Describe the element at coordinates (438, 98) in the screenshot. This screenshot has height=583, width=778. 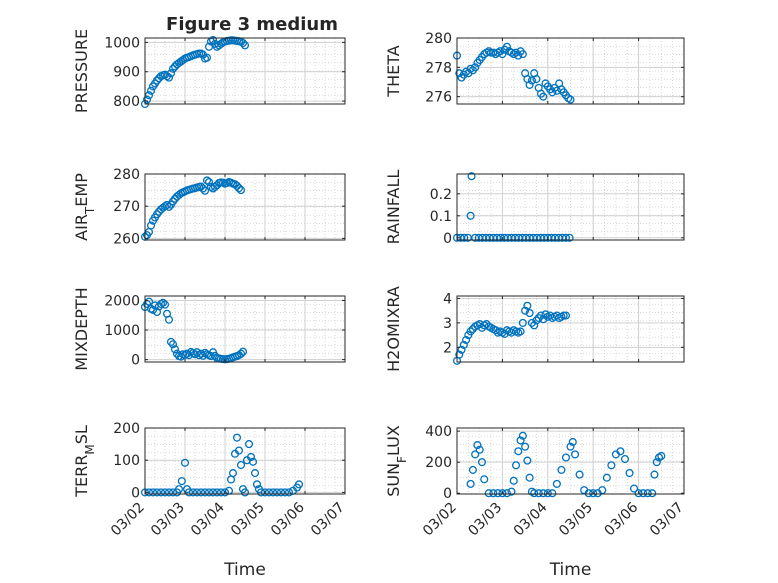
I see `y-tick-label: 276` at that location.